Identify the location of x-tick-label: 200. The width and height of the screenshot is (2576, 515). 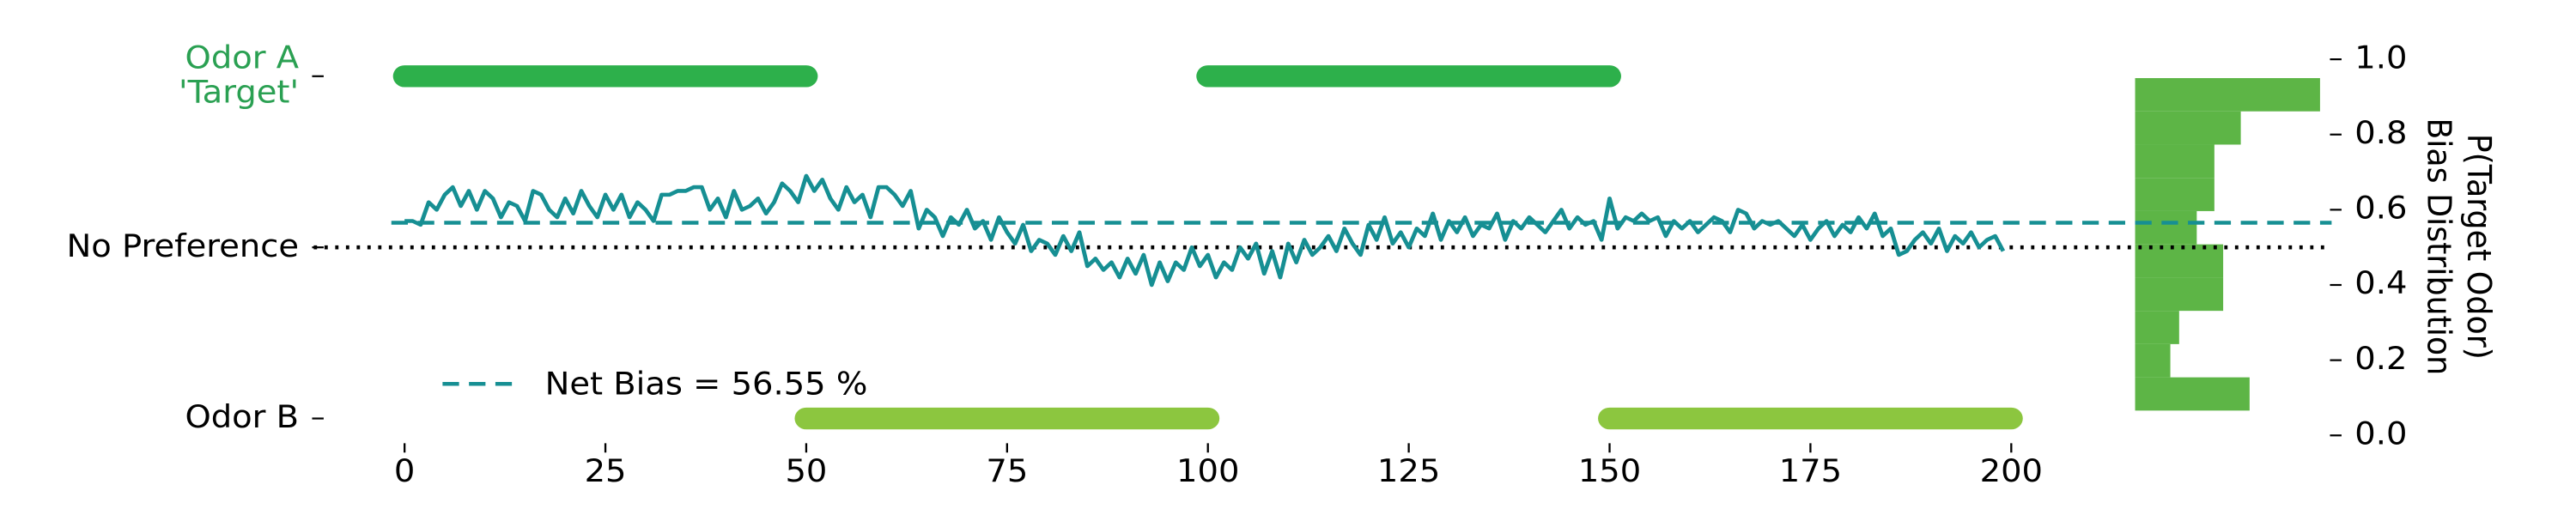
(2011, 470).